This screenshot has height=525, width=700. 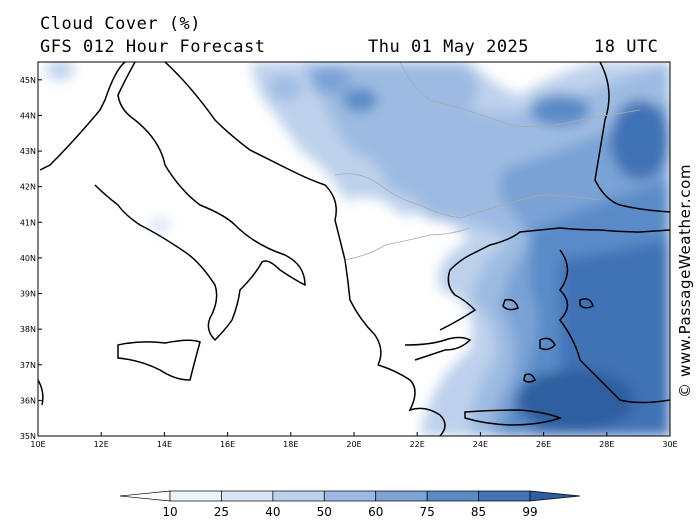 What do you see at coordinates (37, 444) in the screenshot?
I see `lon-label: 10E` at bounding box center [37, 444].